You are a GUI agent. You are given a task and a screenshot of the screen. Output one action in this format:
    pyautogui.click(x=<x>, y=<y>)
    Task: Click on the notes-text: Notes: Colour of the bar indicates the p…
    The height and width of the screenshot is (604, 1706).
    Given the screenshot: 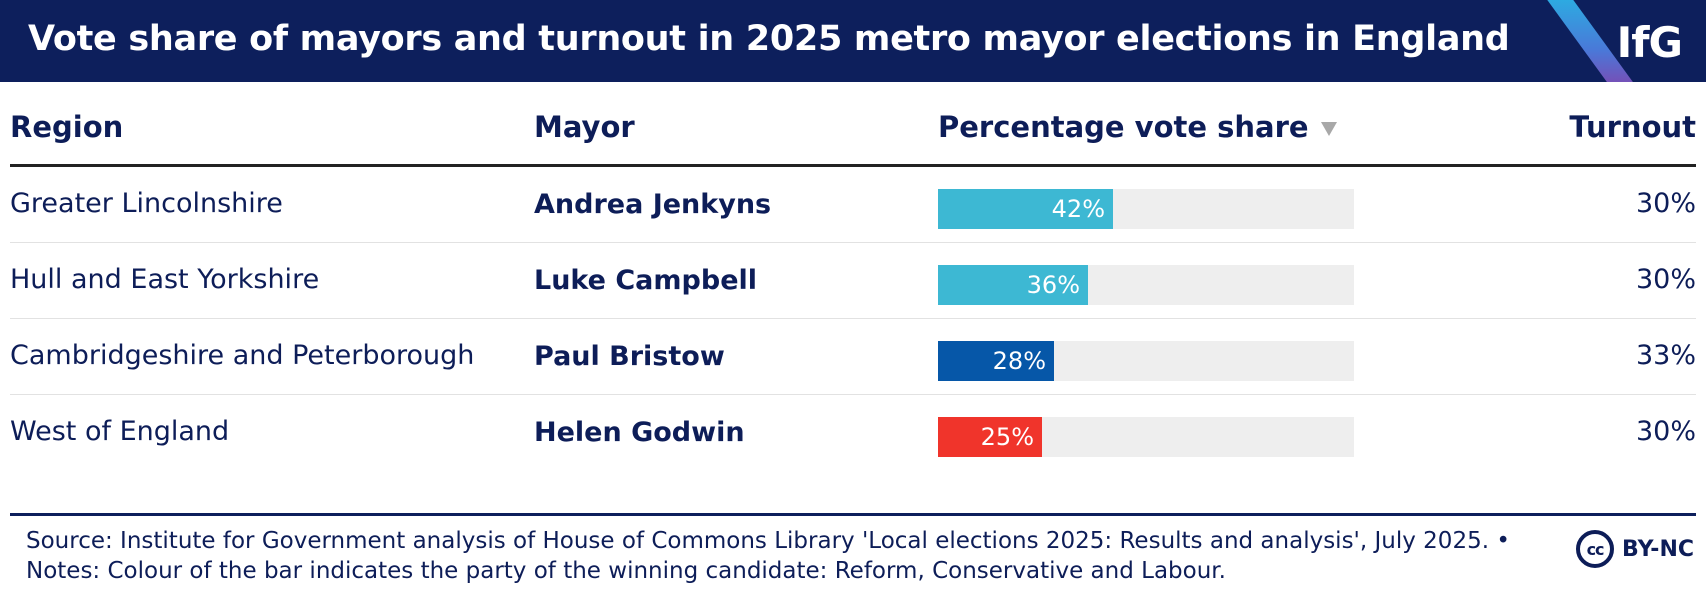 What is the action you would take?
    pyautogui.click(x=626, y=571)
    